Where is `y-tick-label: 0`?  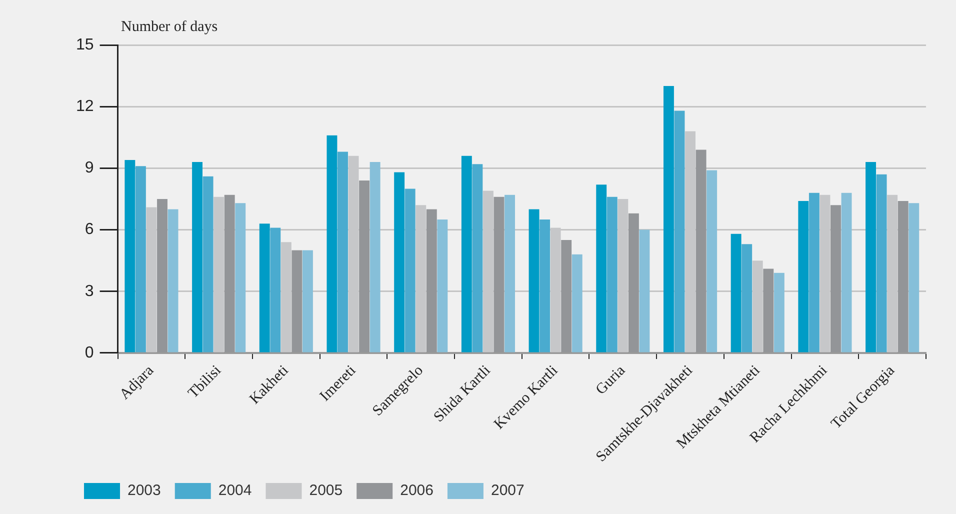
y-tick-label: 0 is located at coordinates (89, 353).